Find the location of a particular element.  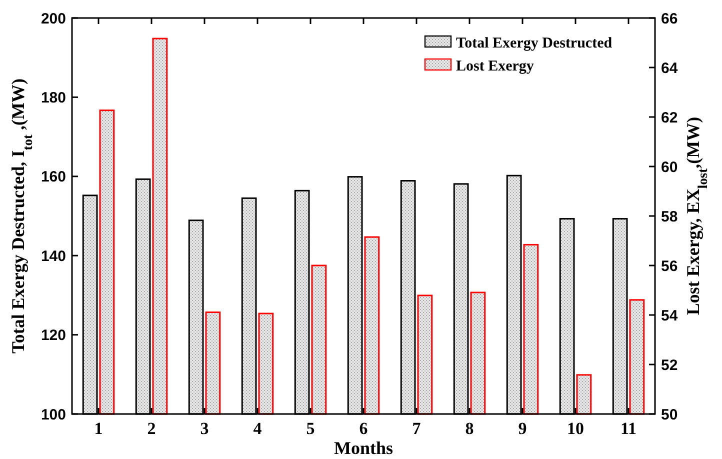

y2-tick-label: 64 is located at coordinates (669, 68).